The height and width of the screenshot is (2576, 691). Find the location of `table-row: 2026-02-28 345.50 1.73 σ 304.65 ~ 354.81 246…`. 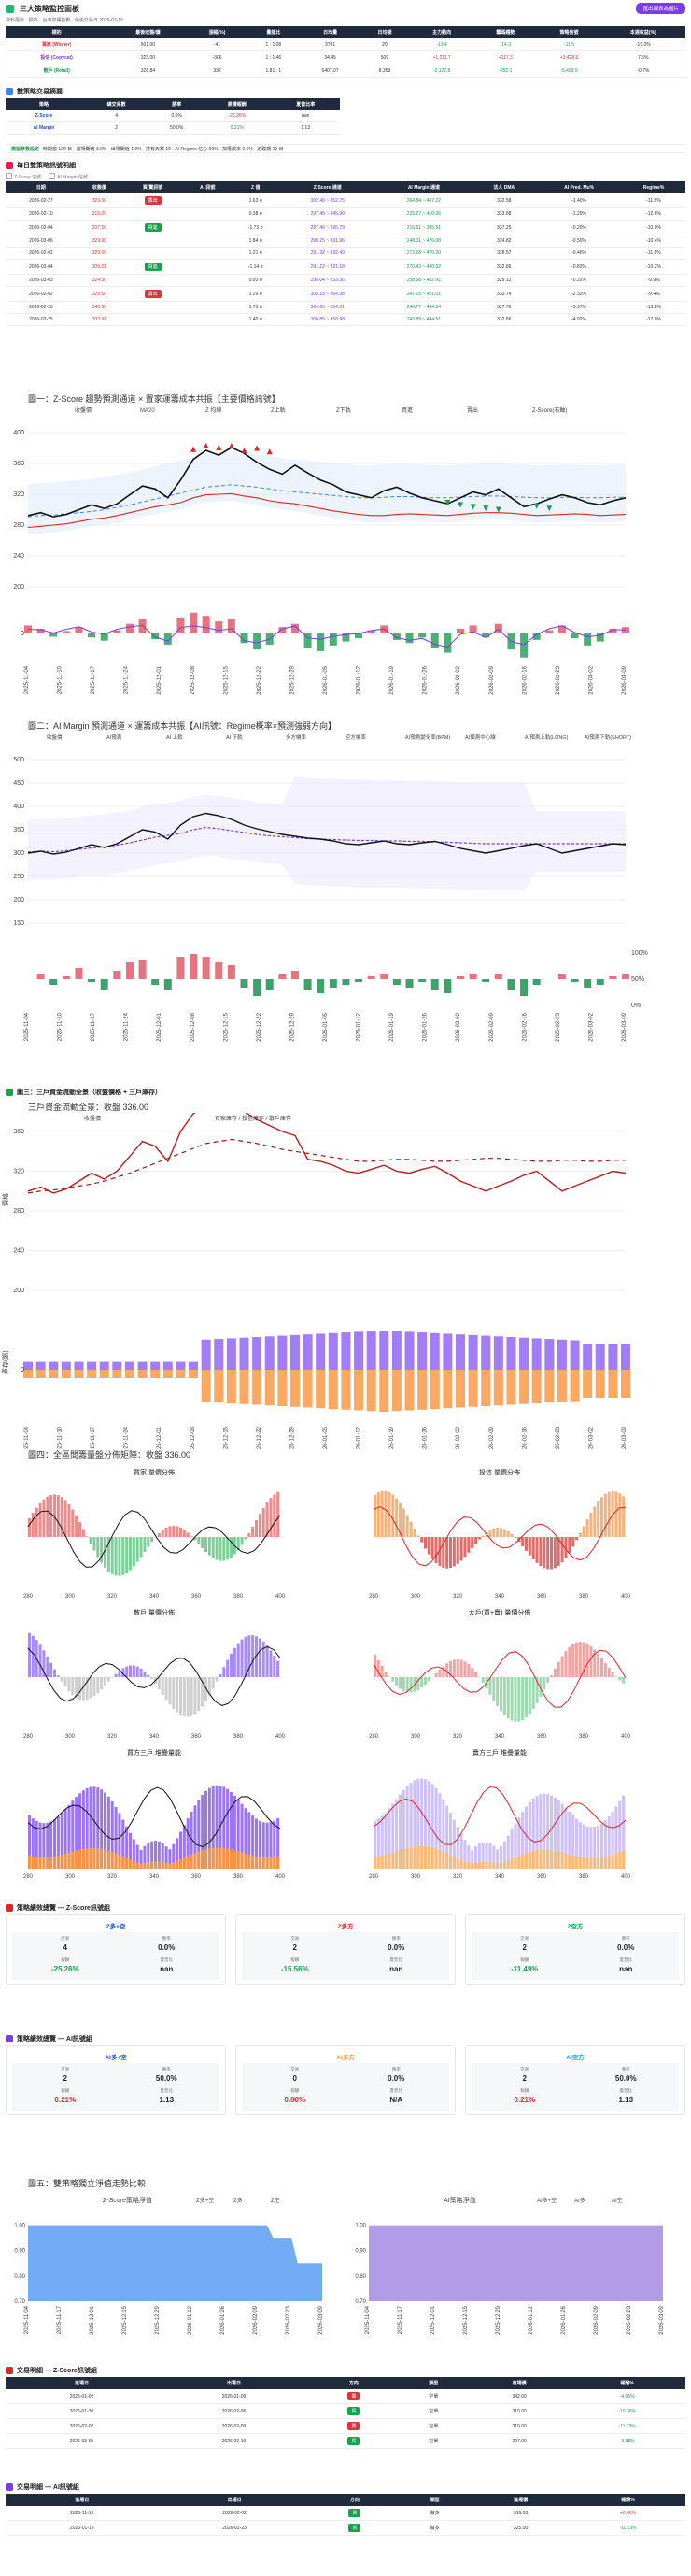

table-row: 2026-02-28 345.50 1.73 σ 304.65 ~ 354.81 246… is located at coordinates (345, 308).